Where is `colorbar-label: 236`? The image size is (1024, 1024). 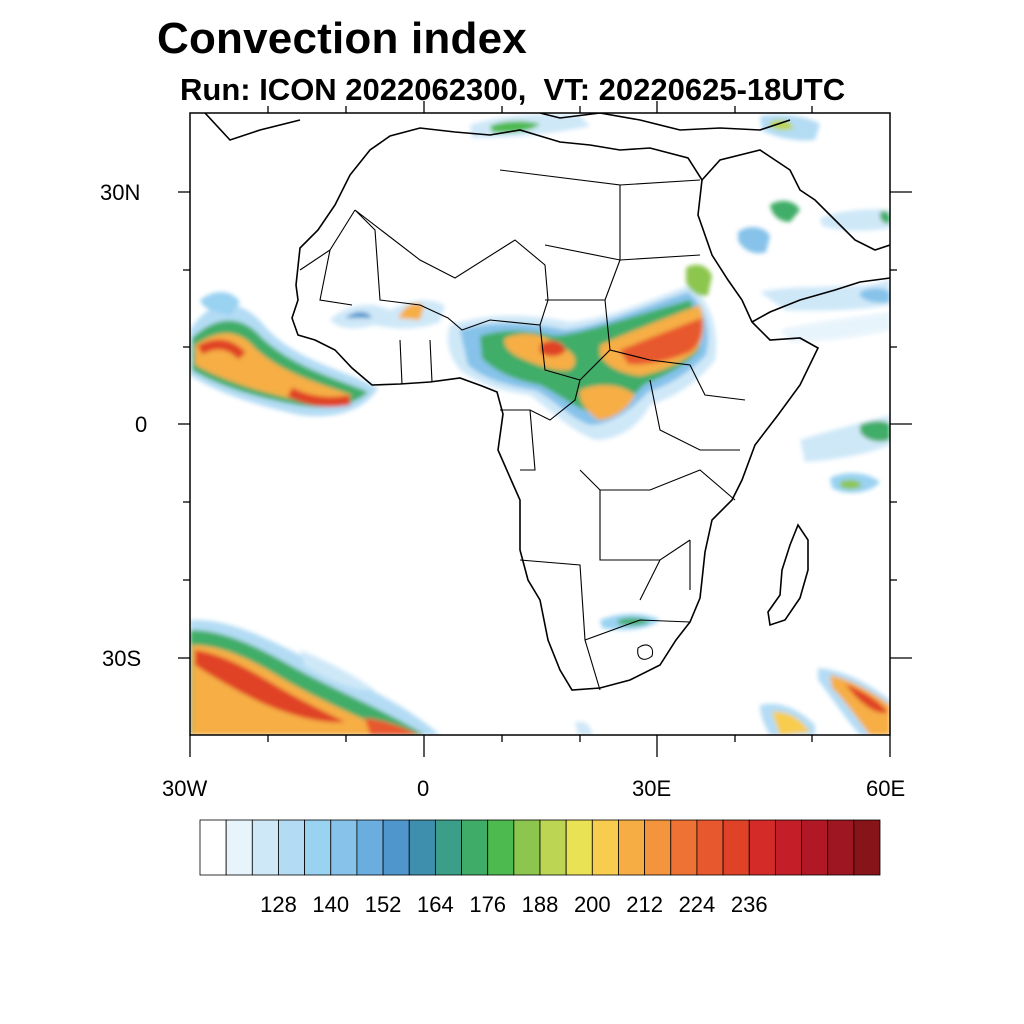
colorbar-label: 236 is located at coordinates (749, 904).